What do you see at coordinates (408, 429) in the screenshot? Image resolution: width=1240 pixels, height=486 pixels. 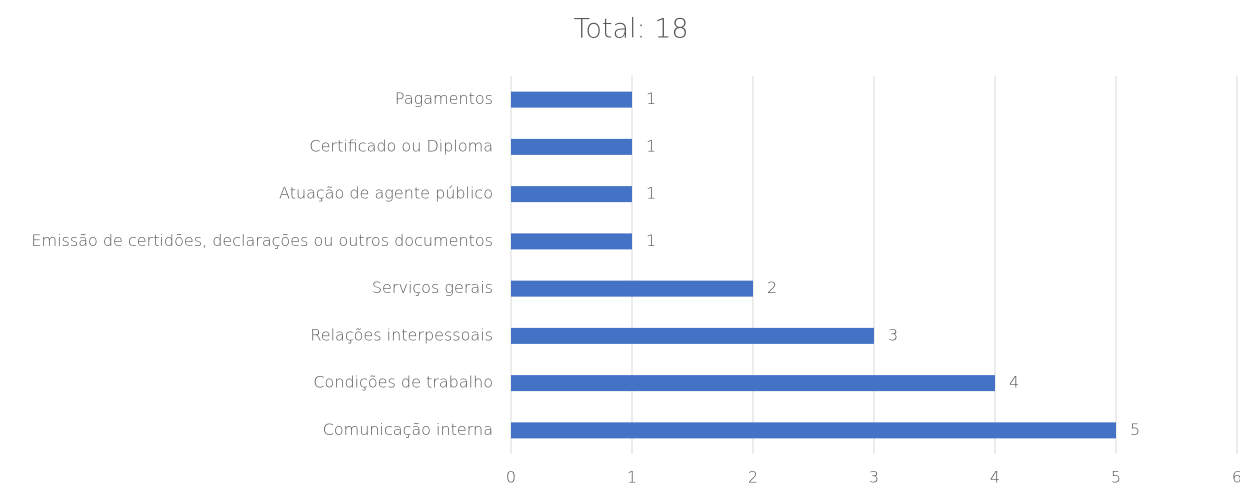 I see `y-tick-label: Comunicação interna` at bounding box center [408, 429].